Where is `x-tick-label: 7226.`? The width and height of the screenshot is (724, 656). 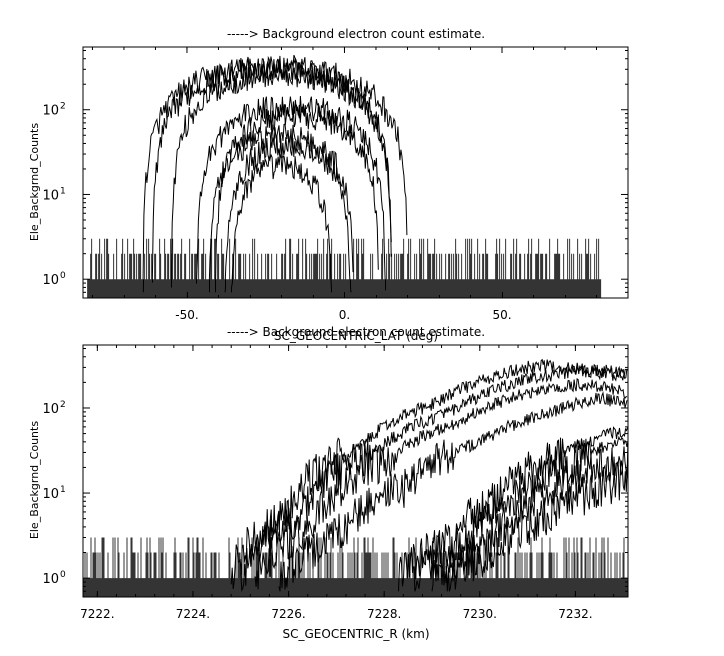 x-tick-label: 7226. is located at coordinates (288, 614).